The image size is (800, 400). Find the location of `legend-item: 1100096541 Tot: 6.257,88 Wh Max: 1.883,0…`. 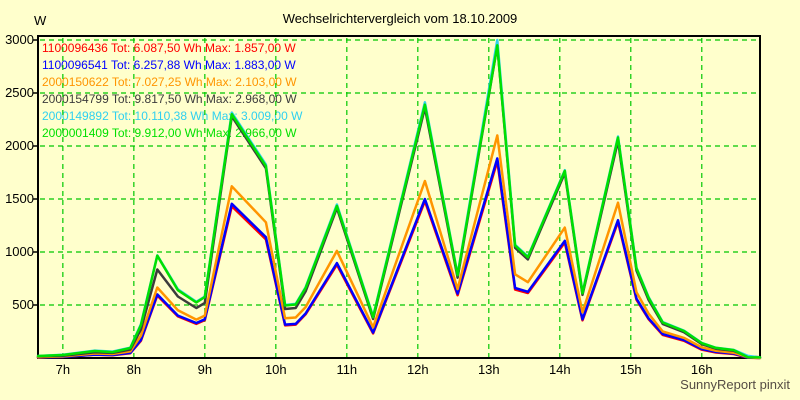

legend-item: 1100096541 Tot: 6.257,88 Wh Max: 1.883,0… is located at coordinates (169, 65).